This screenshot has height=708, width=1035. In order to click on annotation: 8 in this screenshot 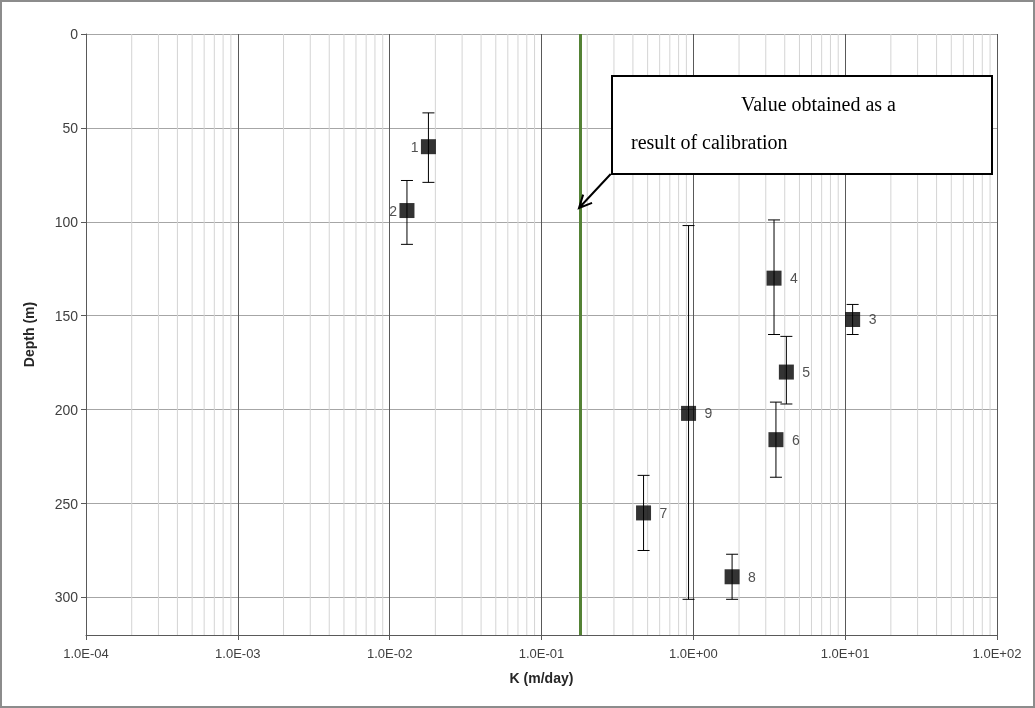, I will do `click(752, 576)`.